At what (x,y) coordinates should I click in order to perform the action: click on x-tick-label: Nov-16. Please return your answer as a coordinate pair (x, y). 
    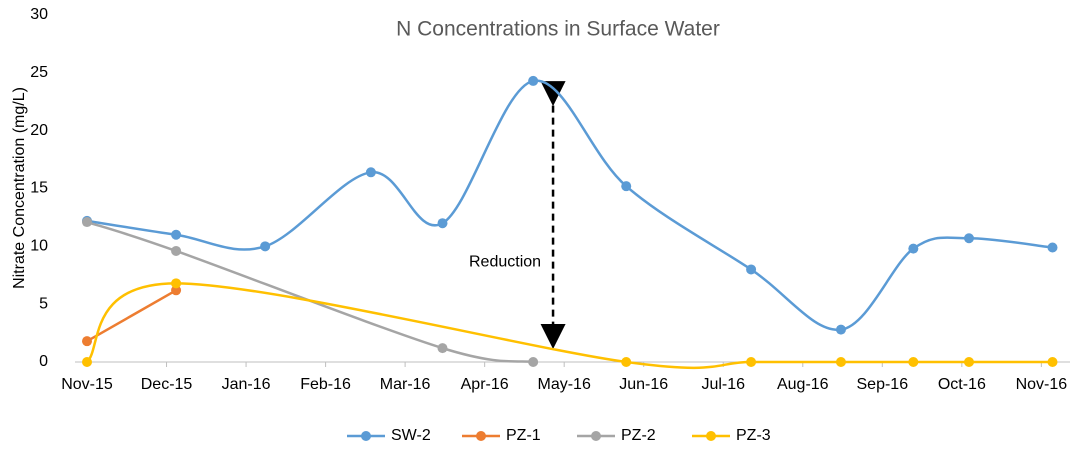
    Looking at the image, I should click on (1042, 384).